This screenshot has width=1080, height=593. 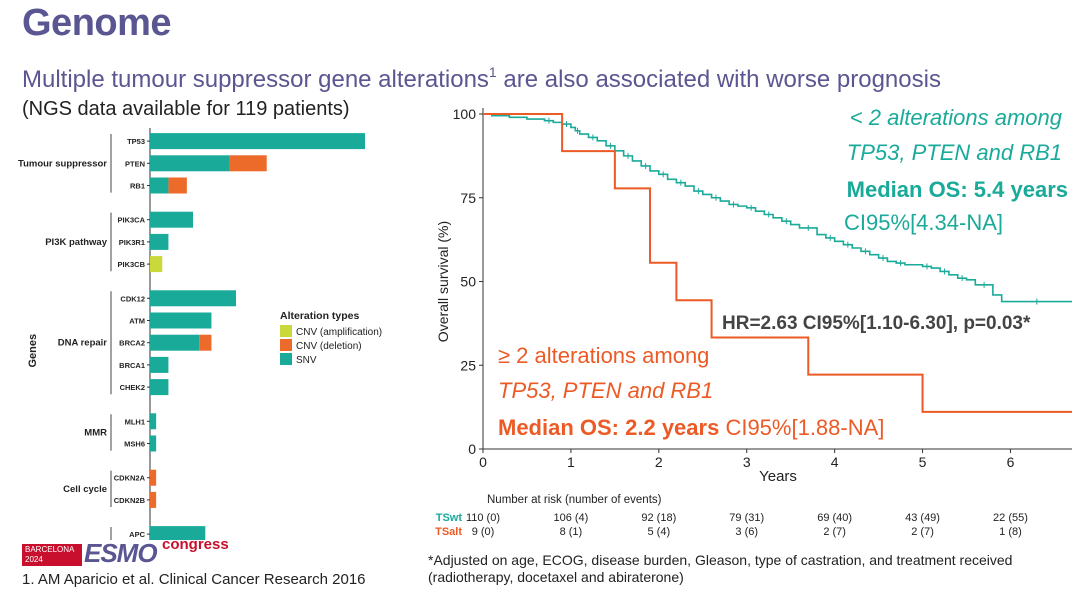 What do you see at coordinates (83, 343) in the screenshot?
I see `group-label: DNA repair` at bounding box center [83, 343].